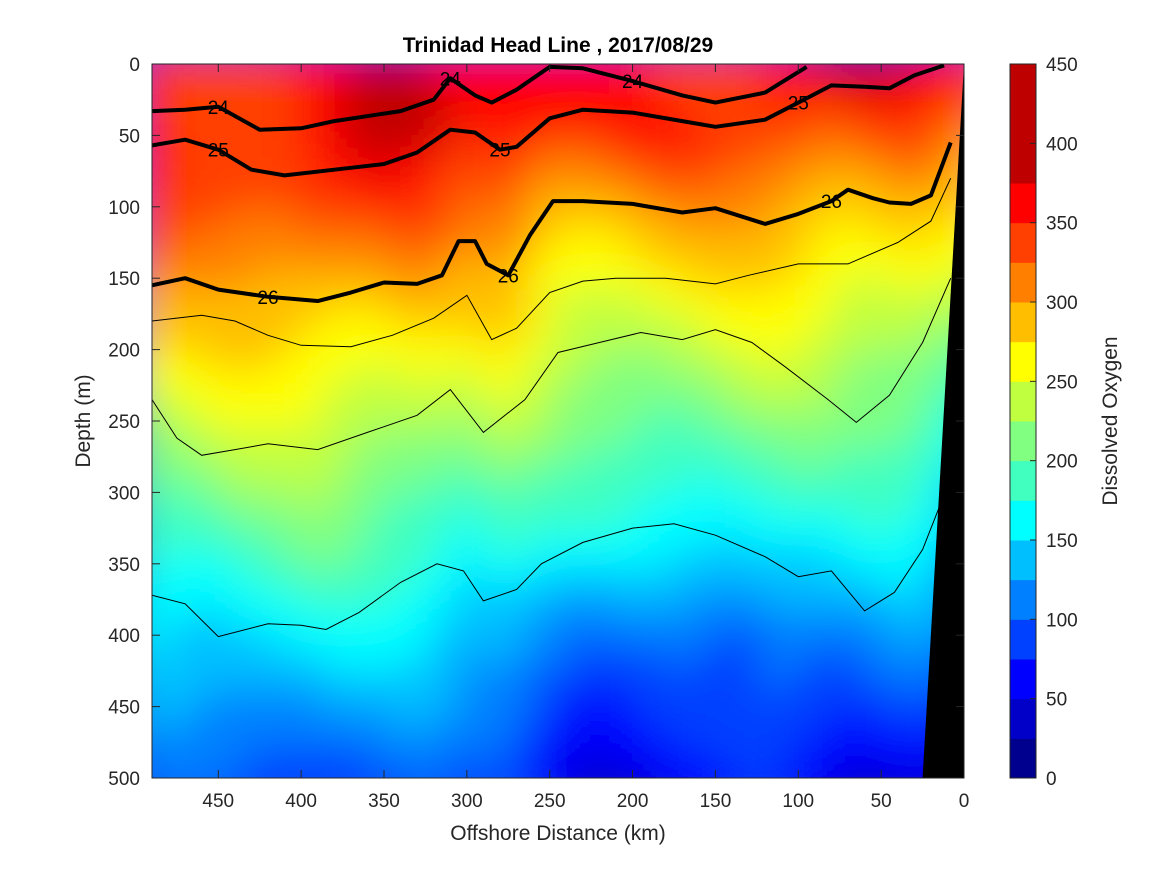  Describe the element at coordinates (1062, 382) in the screenshot. I see `colorbar-tick-label: 250` at that location.